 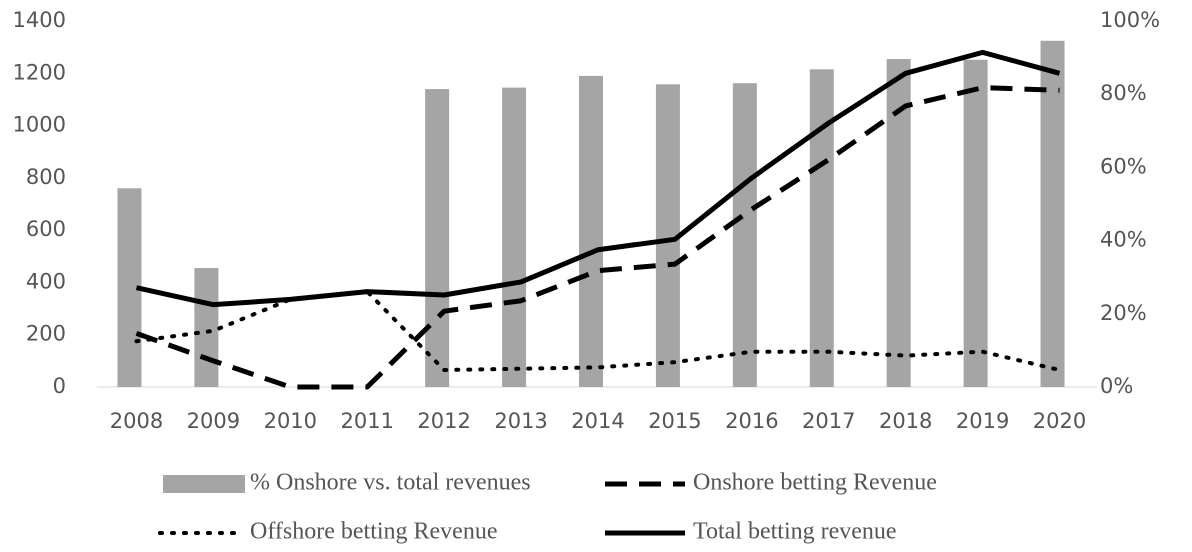 I want to click on y-tick-label: 0, so click(x=59, y=386).